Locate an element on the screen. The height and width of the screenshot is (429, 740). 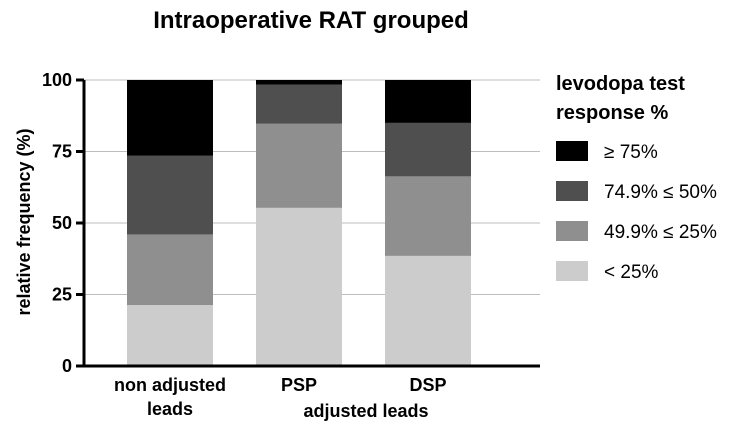
legend-label: < 25% is located at coordinates (631, 272).